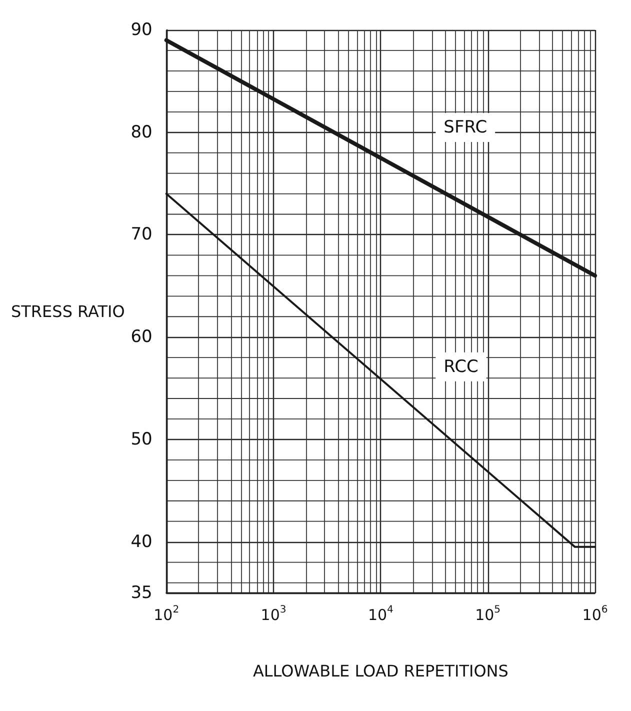 The height and width of the screenshot is (711, 631). What do you see at coordinates (461, 366) in the screenshot?
I see `text: RCC` at bounding box center [461, 366].